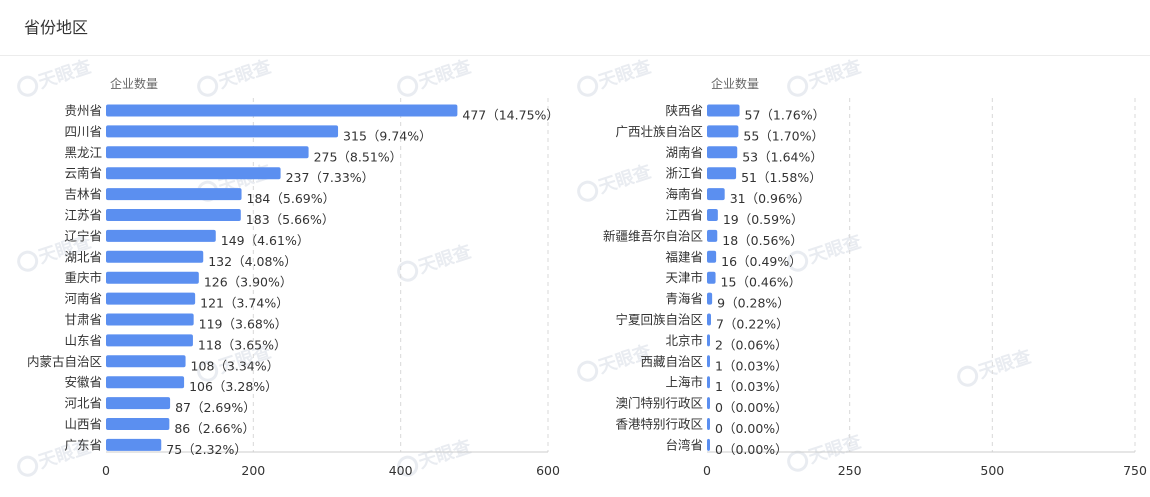  What do you see at coordinates (992, 470) in the screenshot?
I see `x-tick-label: 500` at bounding box center [992, 470].